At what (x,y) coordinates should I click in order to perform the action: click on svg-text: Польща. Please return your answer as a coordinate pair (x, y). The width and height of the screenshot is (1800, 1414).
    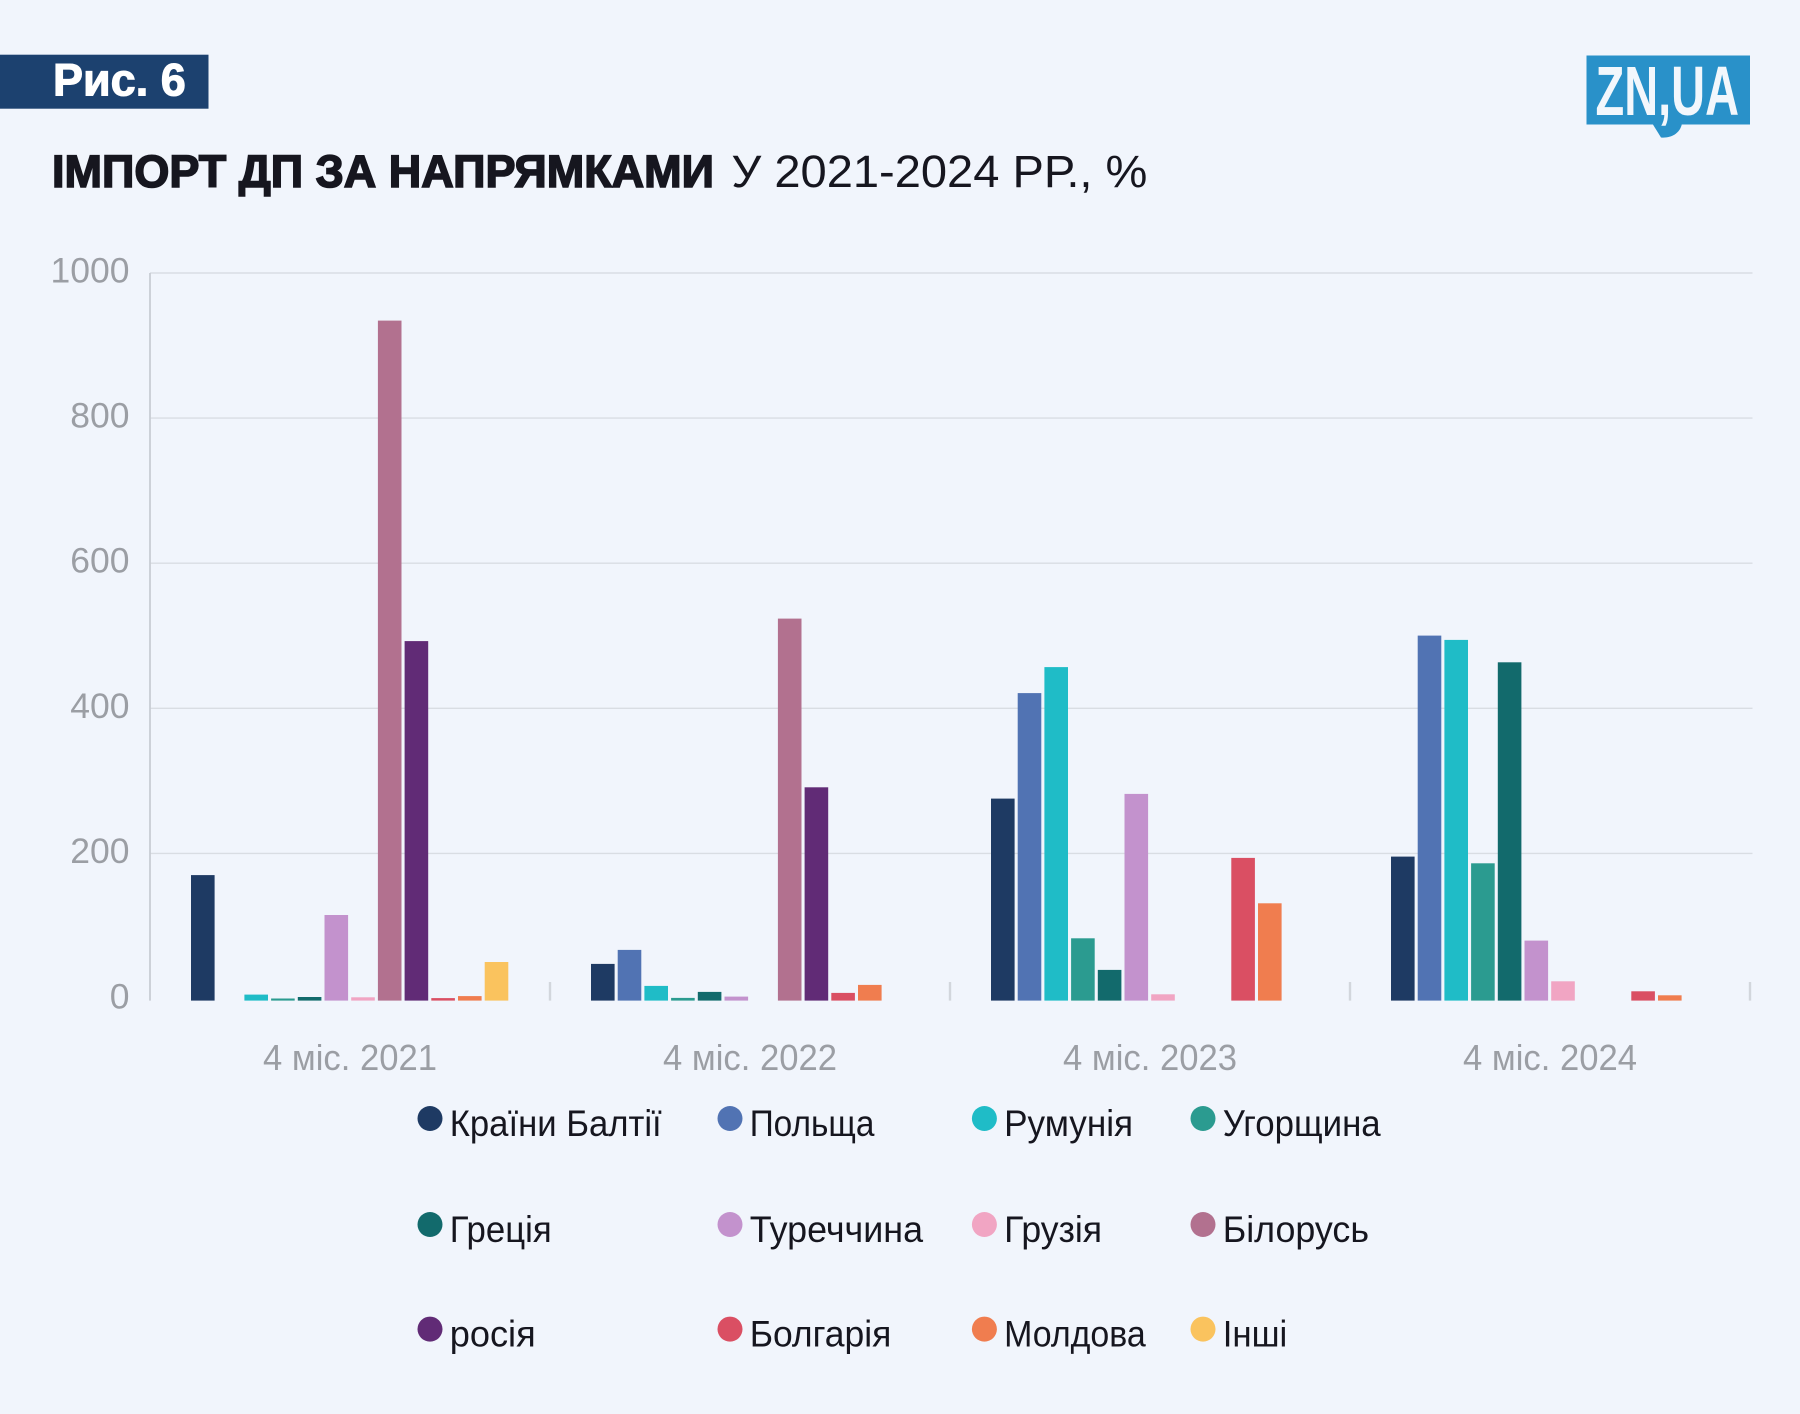
    Looking at the image, I should click on (812, 1123).